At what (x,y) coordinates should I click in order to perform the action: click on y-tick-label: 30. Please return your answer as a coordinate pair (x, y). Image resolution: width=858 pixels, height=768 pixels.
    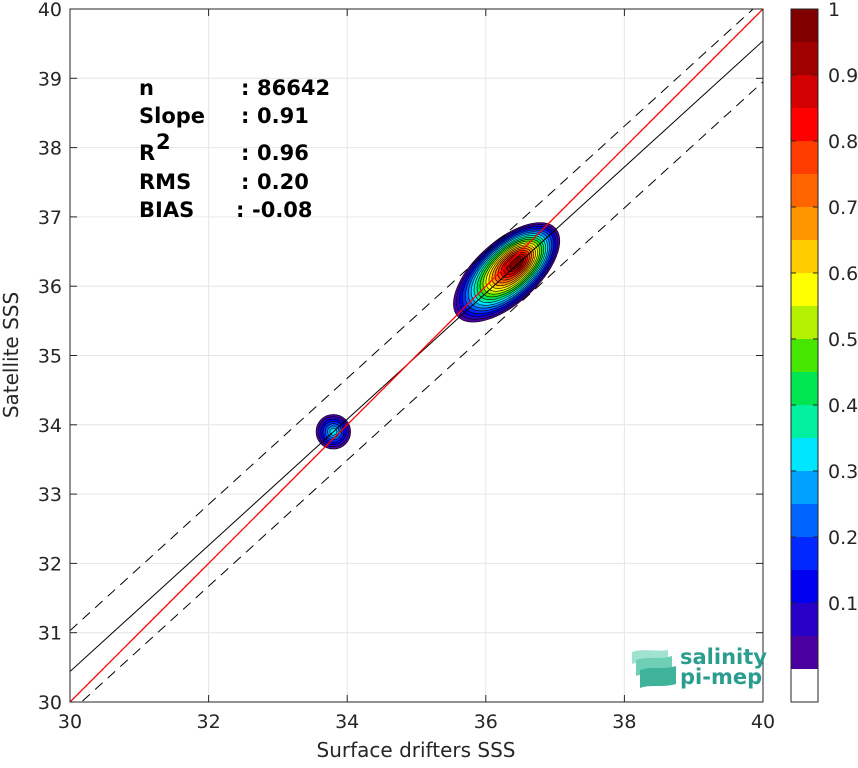
    Looking at the image, I should click on (50, 703).